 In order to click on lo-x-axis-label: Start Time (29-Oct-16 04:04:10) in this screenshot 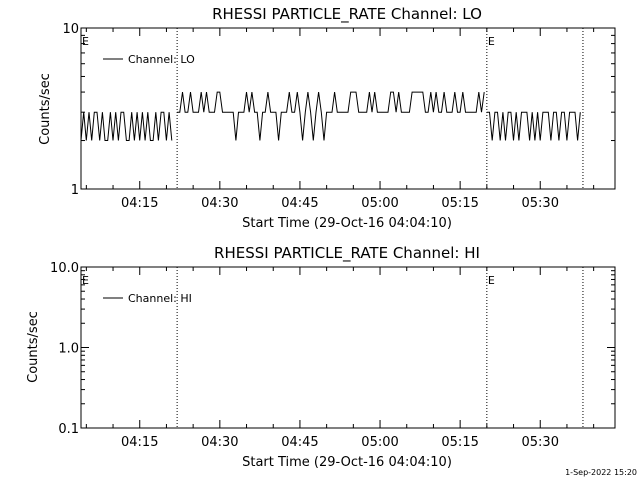, I will do `click(347, 223)`.